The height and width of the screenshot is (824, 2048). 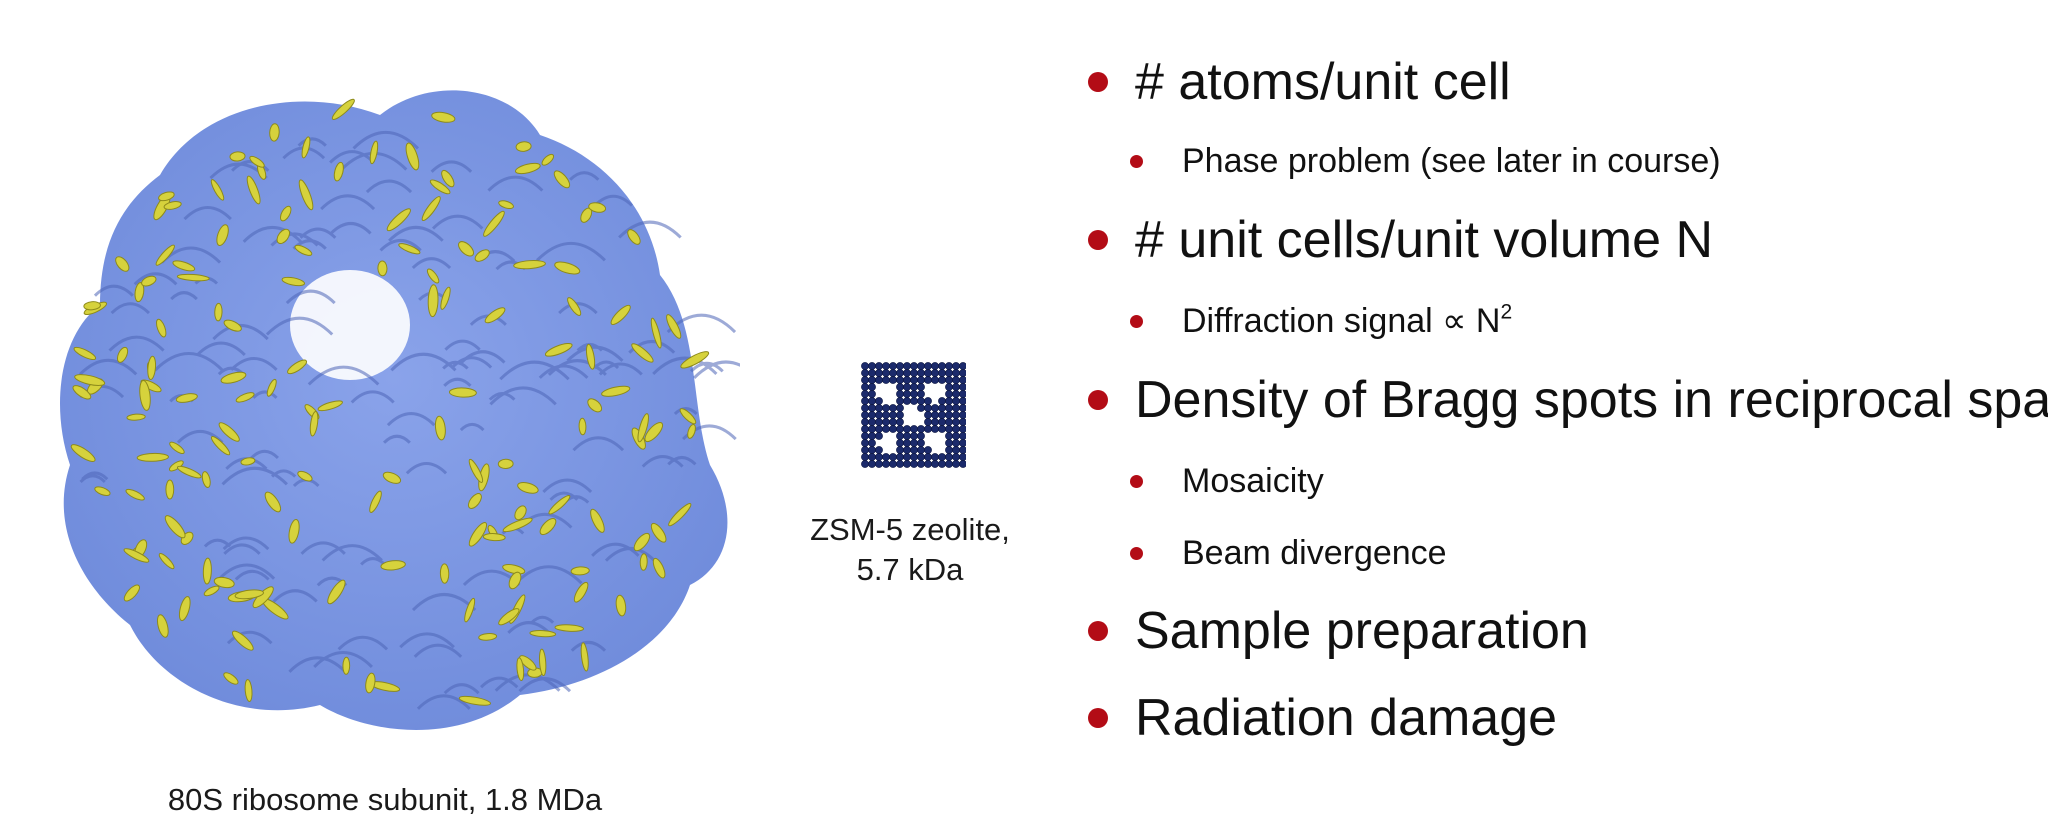 I want to click on diffraction-exponent: 2, so click(x=1506, y=312).